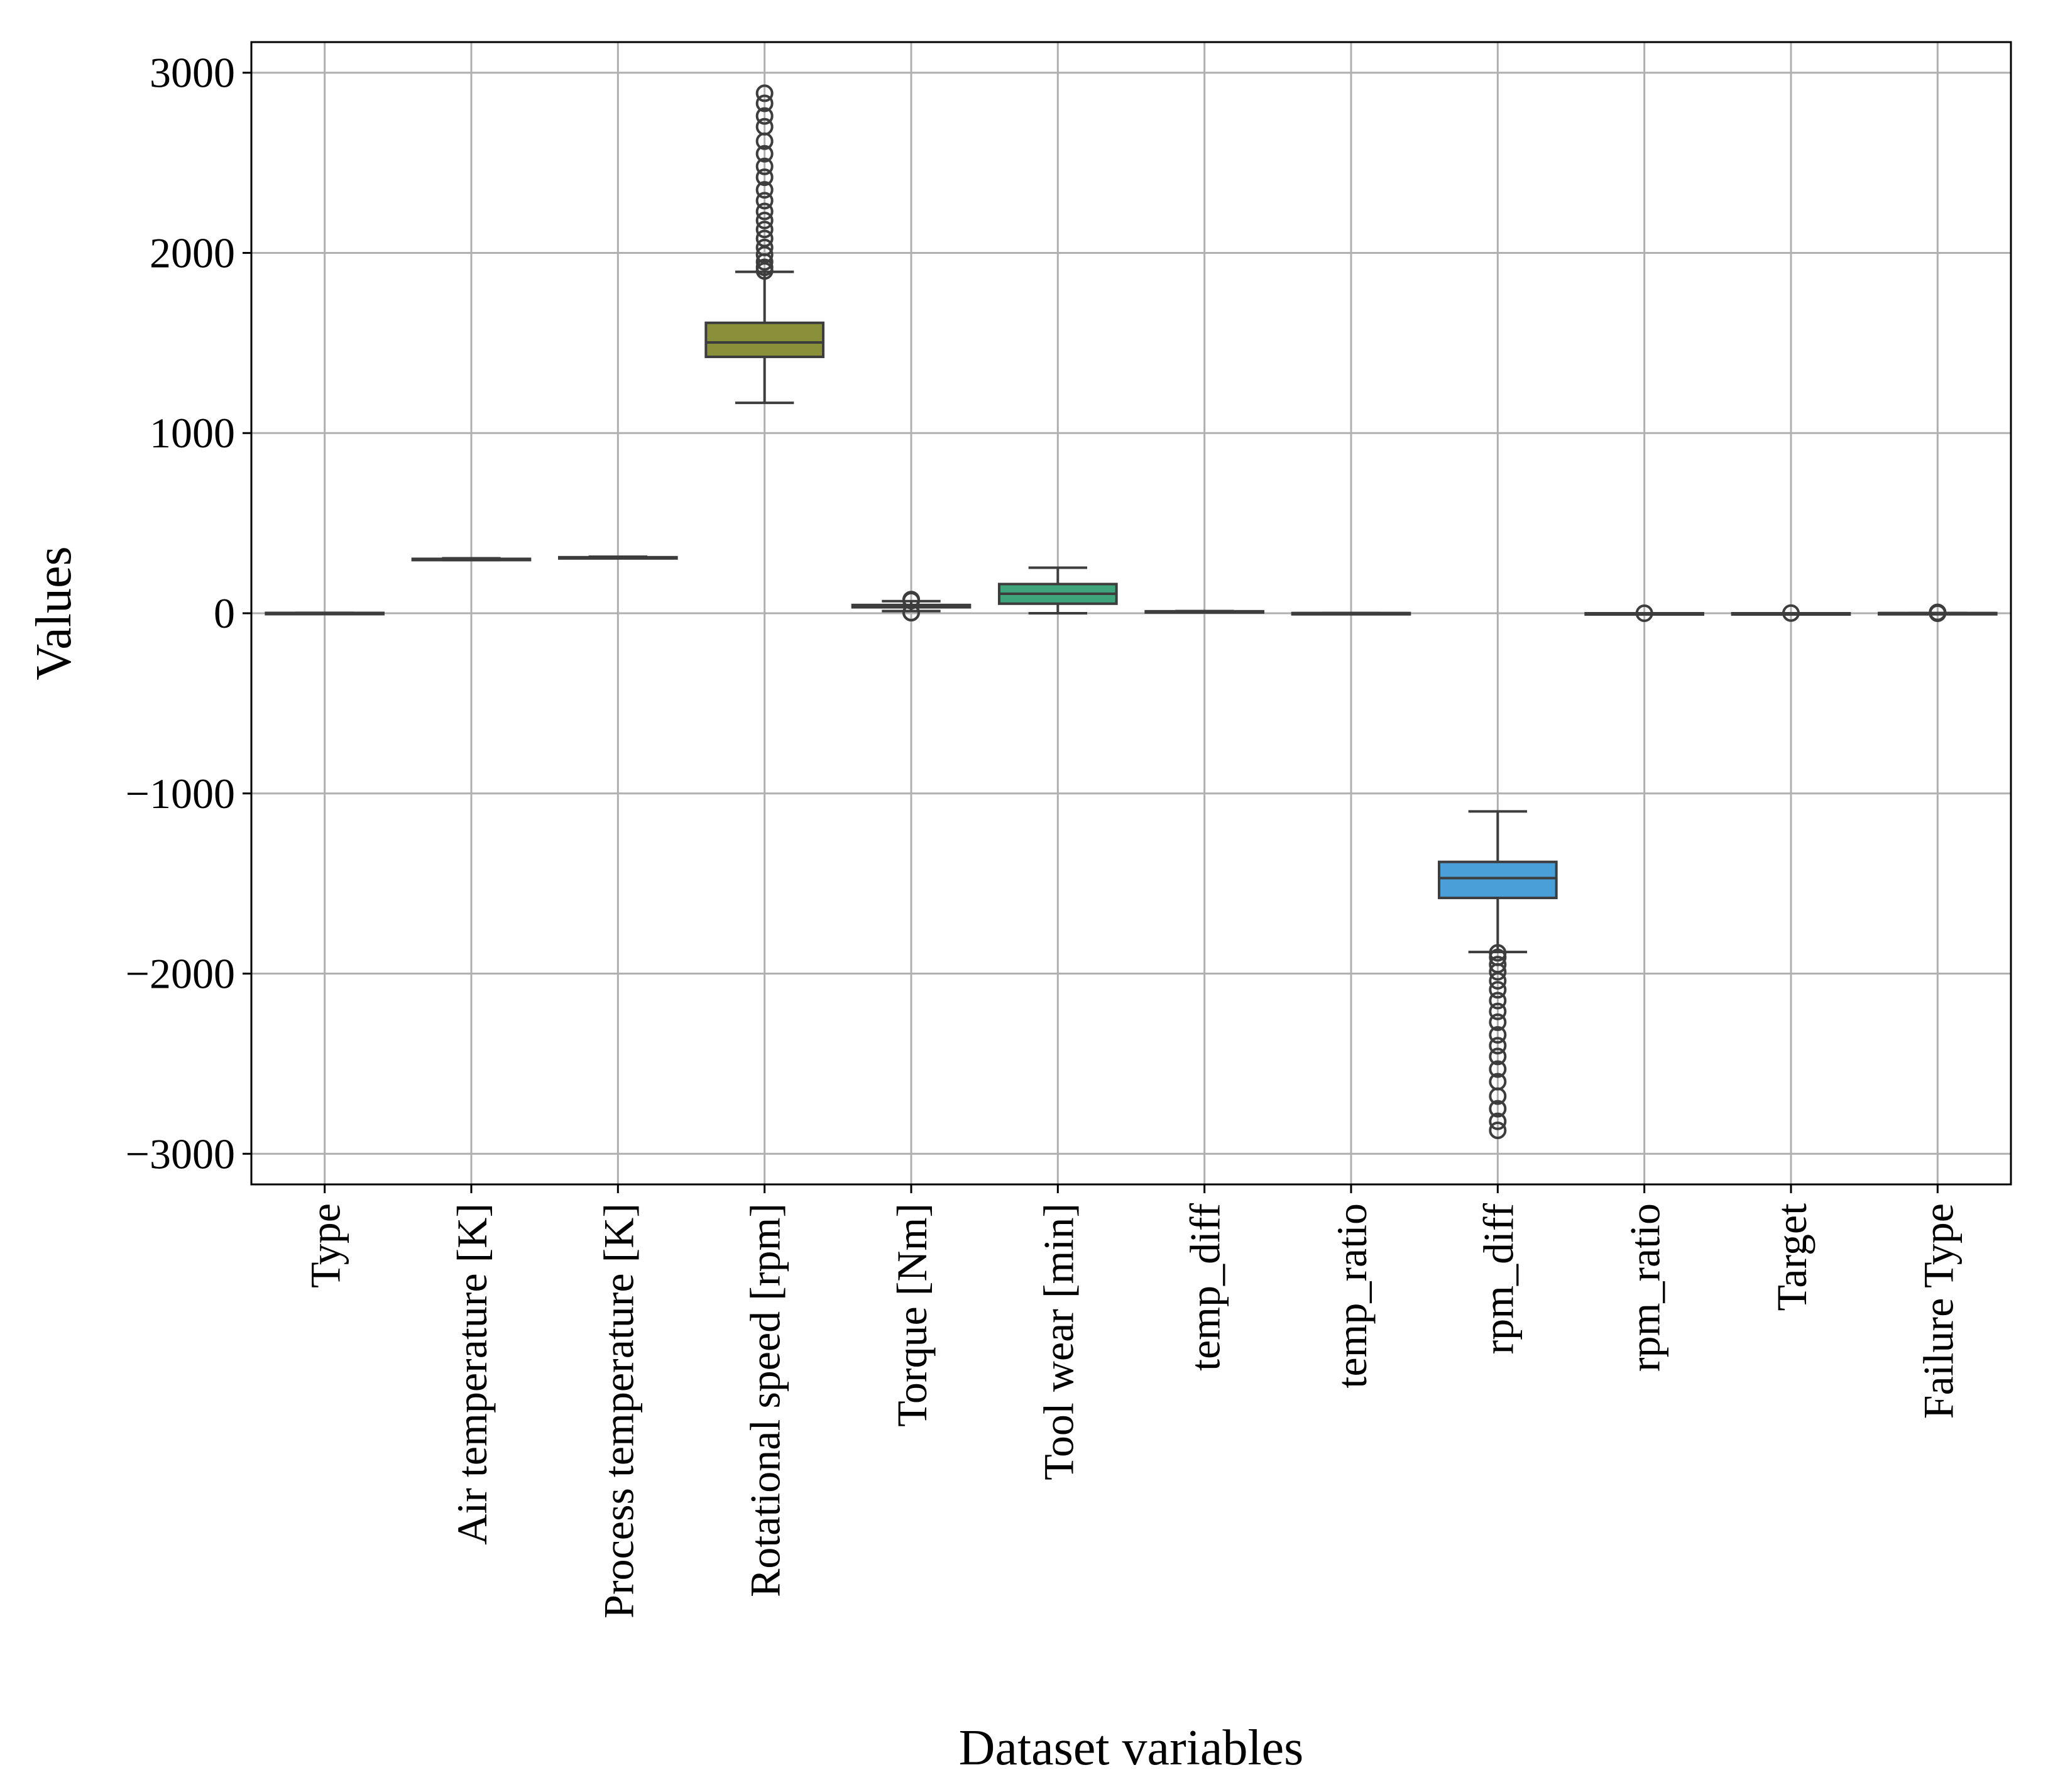 The width and height of the screenshot is (2048, 1792). What do you see at coordinates (1131, 1748) in the screenshot?
I see `x-axis-title: Dataset variables` at bounding box center [1131, 1748].